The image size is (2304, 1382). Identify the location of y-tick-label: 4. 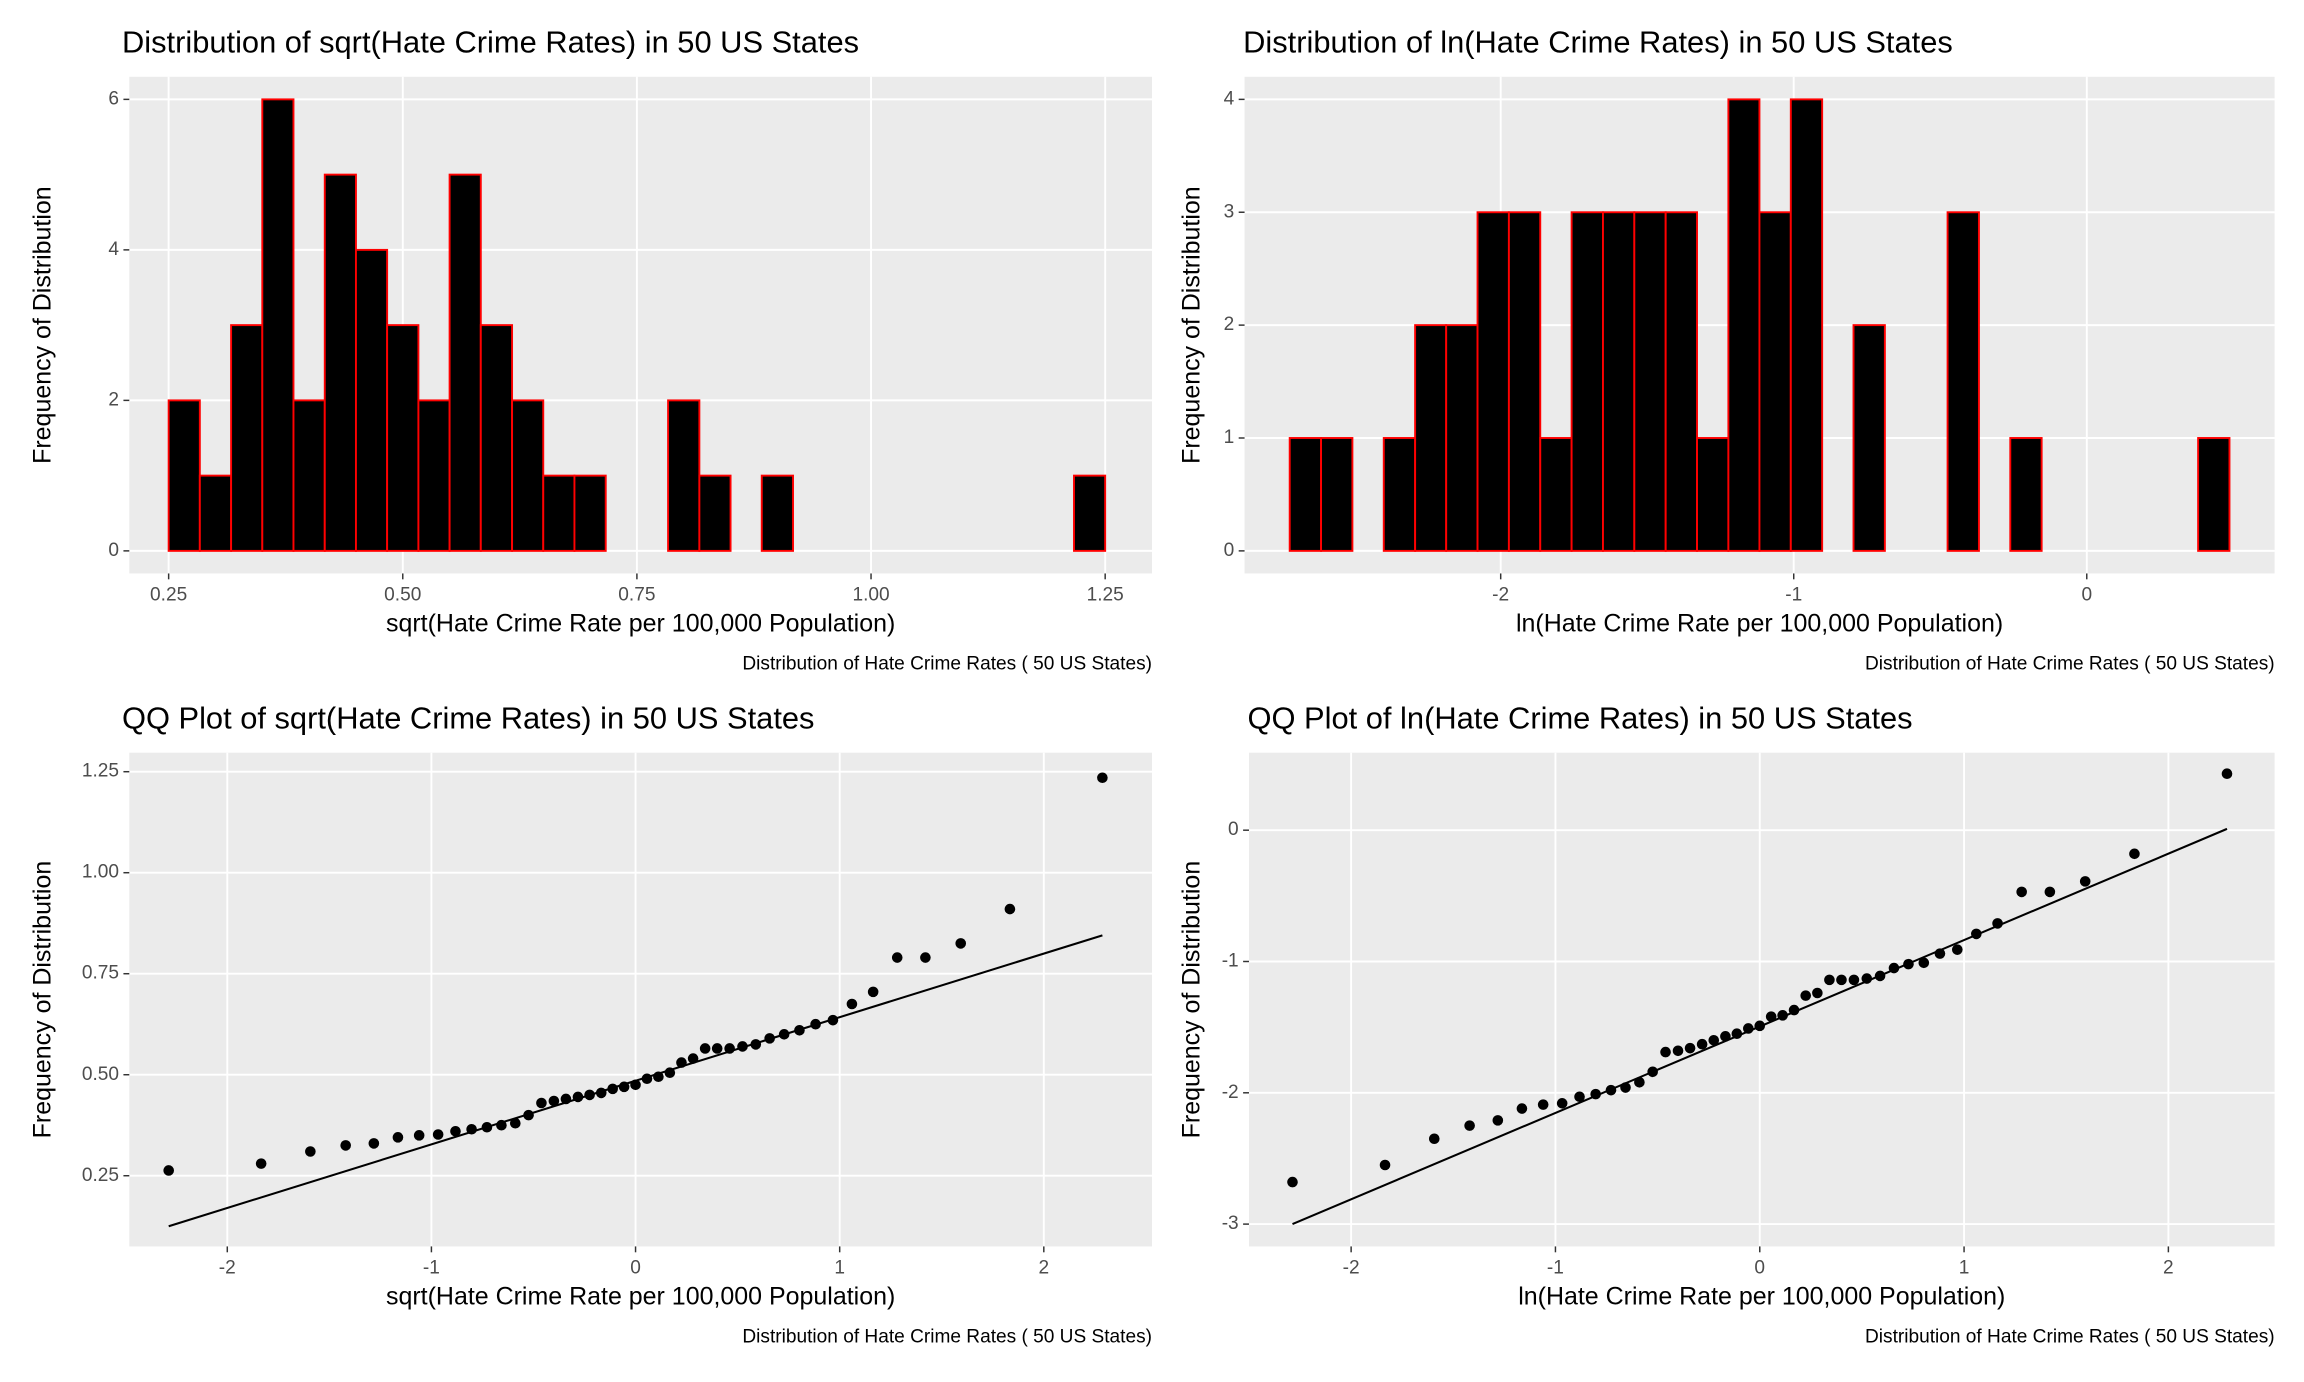
(113, 249).